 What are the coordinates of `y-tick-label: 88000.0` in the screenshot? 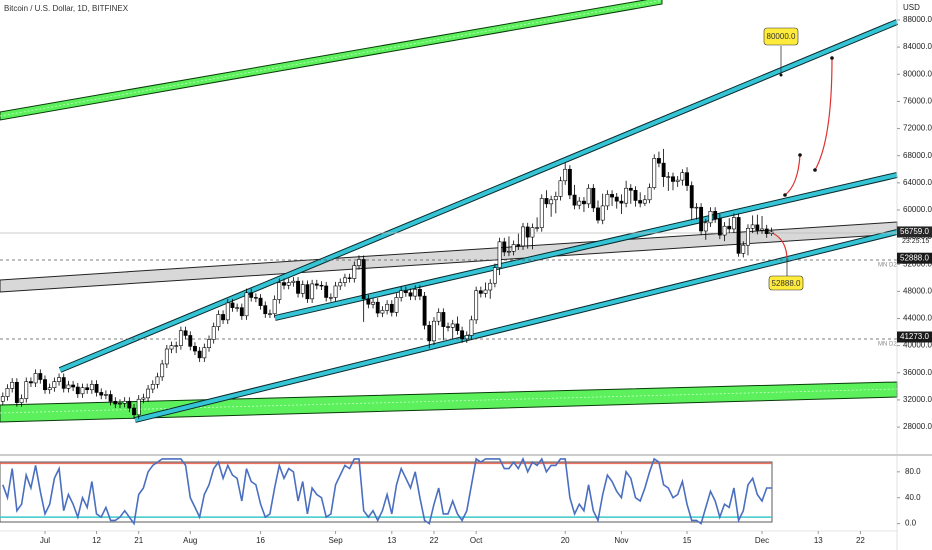 It's located at (917, 19).